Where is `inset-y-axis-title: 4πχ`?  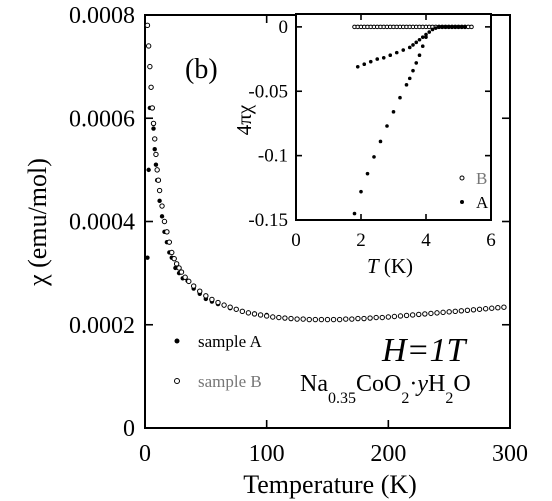 inset-y-axis-title: 4πχ is located at coordinates (244, 119).